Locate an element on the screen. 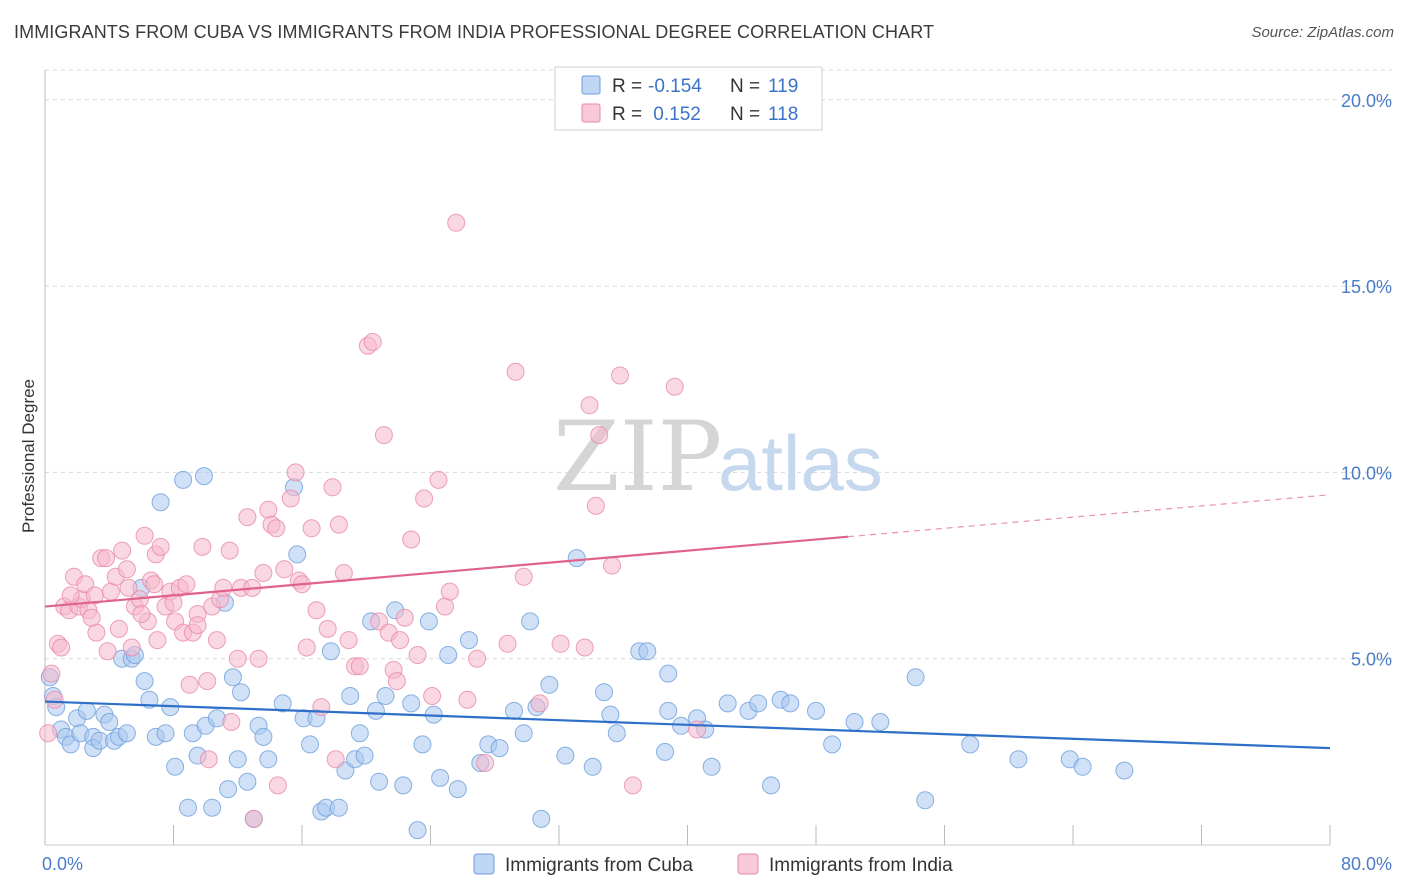 This screenshot has width=1406, height=892. y-tick-label: 10.0% is located at coordinates (1366, 473).